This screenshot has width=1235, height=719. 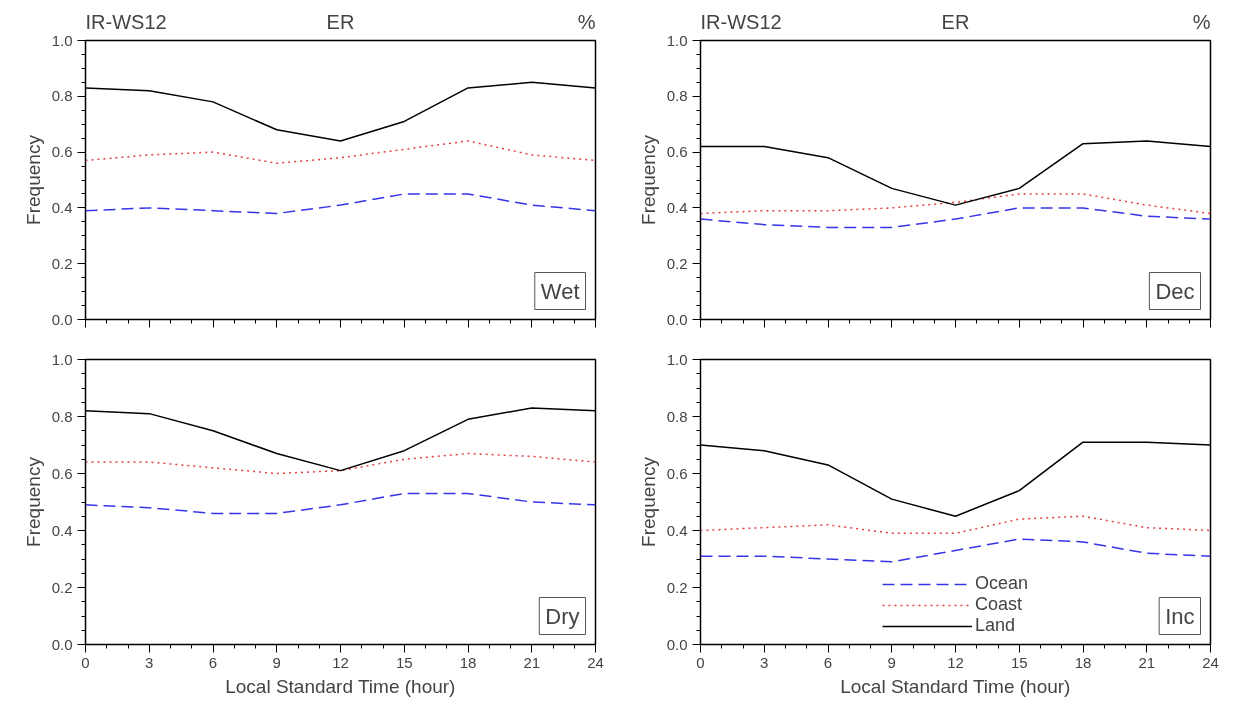 What do you see at coordinates (1175, 291) in the screenshot?
I see `annotation: Dec` at bounding box center [1175, 291].